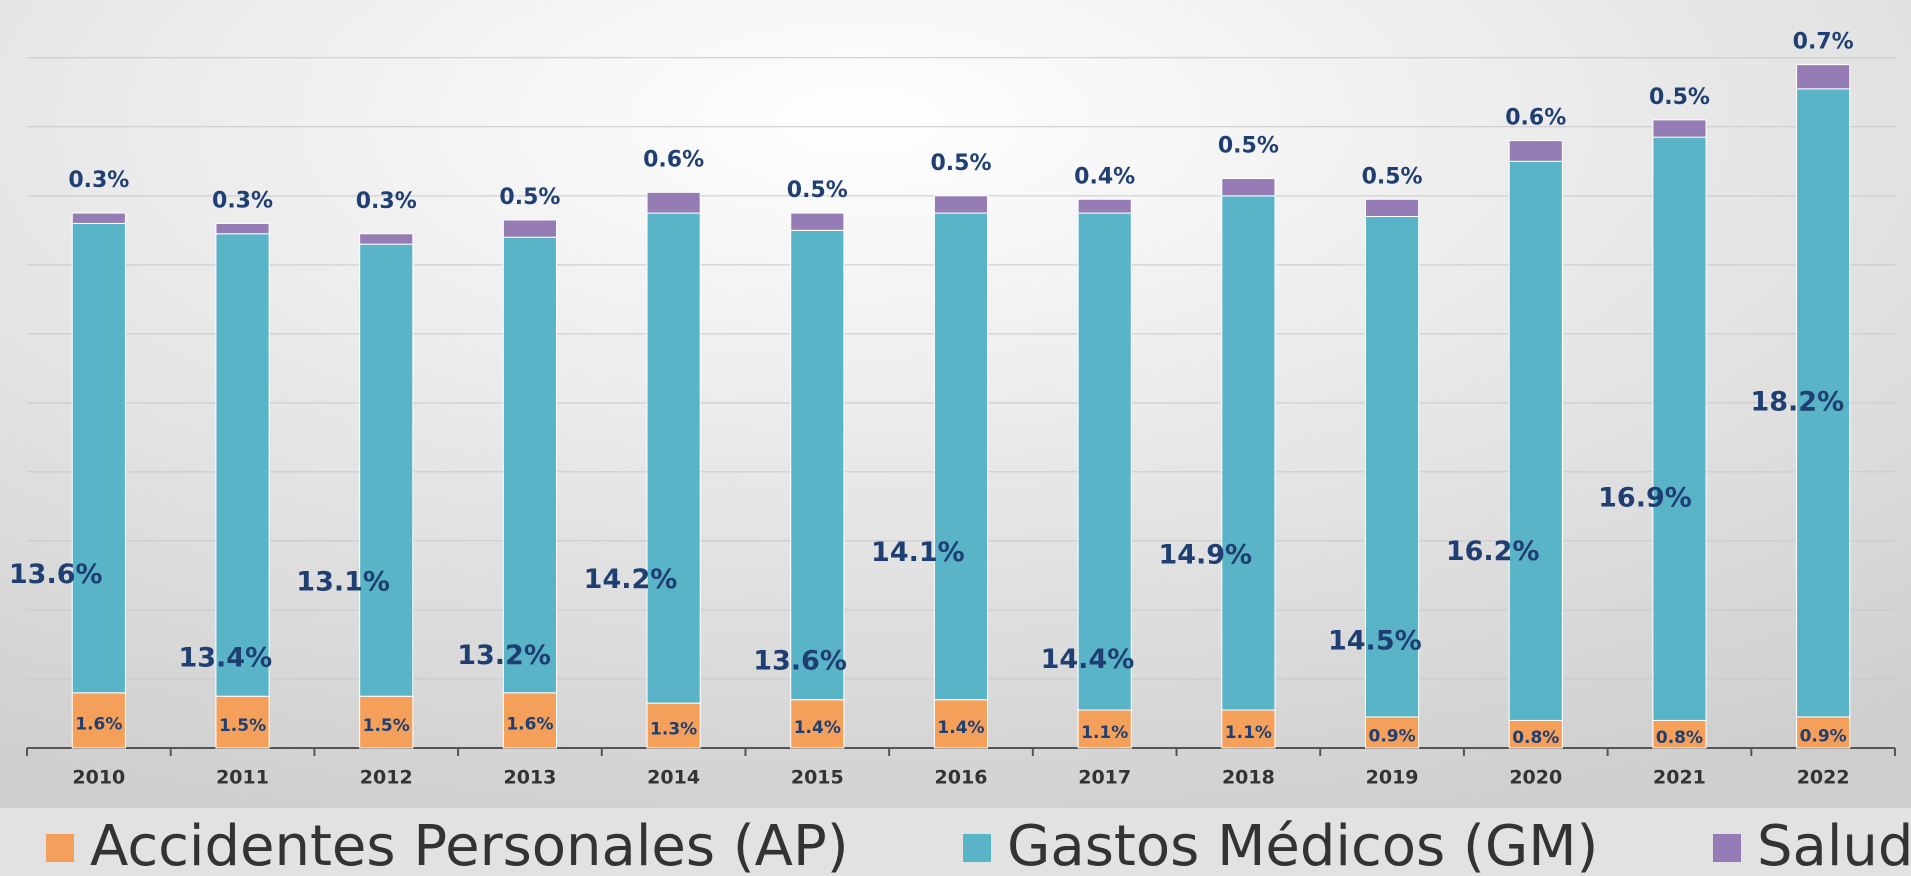 The image size is (1911, 876). What do you see at coordinates (1104, 778) in the screenshot?
I see `x-tick-label: 2017` at bounding box center [1104, 778].